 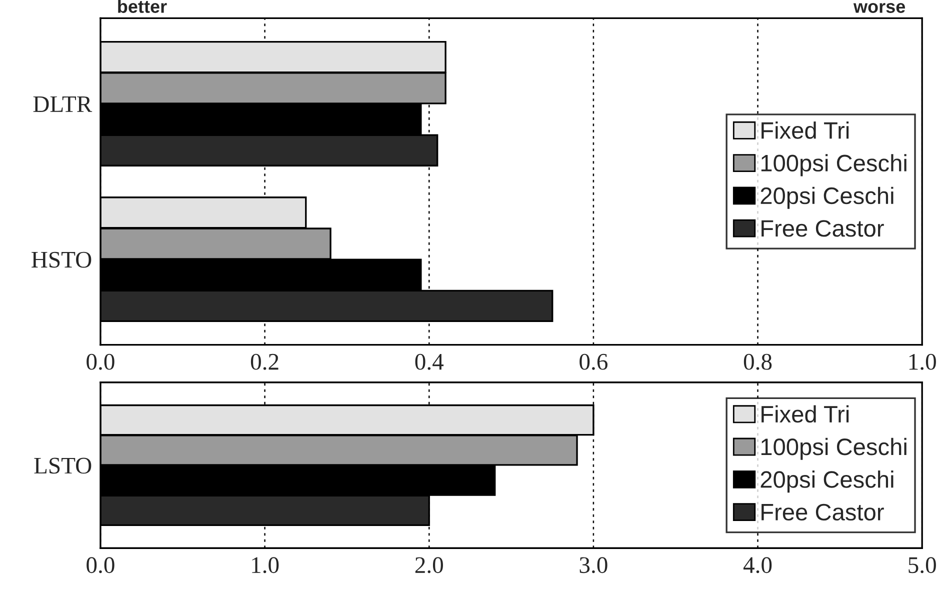 What do you see at coordinates (833, 165) in the screenshot?
I see `legend-label: 100psi Ceschi` at bounding box center [833, 165].